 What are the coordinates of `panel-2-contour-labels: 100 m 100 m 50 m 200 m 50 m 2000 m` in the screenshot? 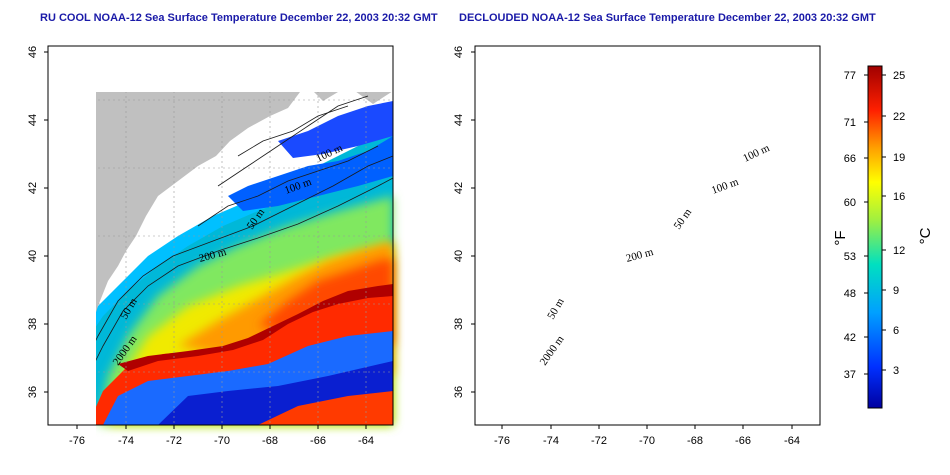 It's located at (655, 255).